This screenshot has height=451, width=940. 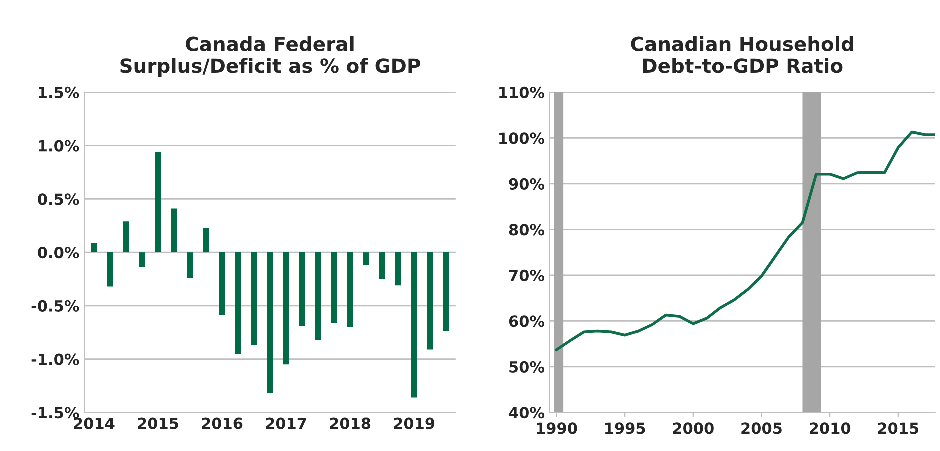 What do you see at coordinates (527, 413) in the screenshot?
I see `y-tick-label: 40%` at bounding box center [527, 413].